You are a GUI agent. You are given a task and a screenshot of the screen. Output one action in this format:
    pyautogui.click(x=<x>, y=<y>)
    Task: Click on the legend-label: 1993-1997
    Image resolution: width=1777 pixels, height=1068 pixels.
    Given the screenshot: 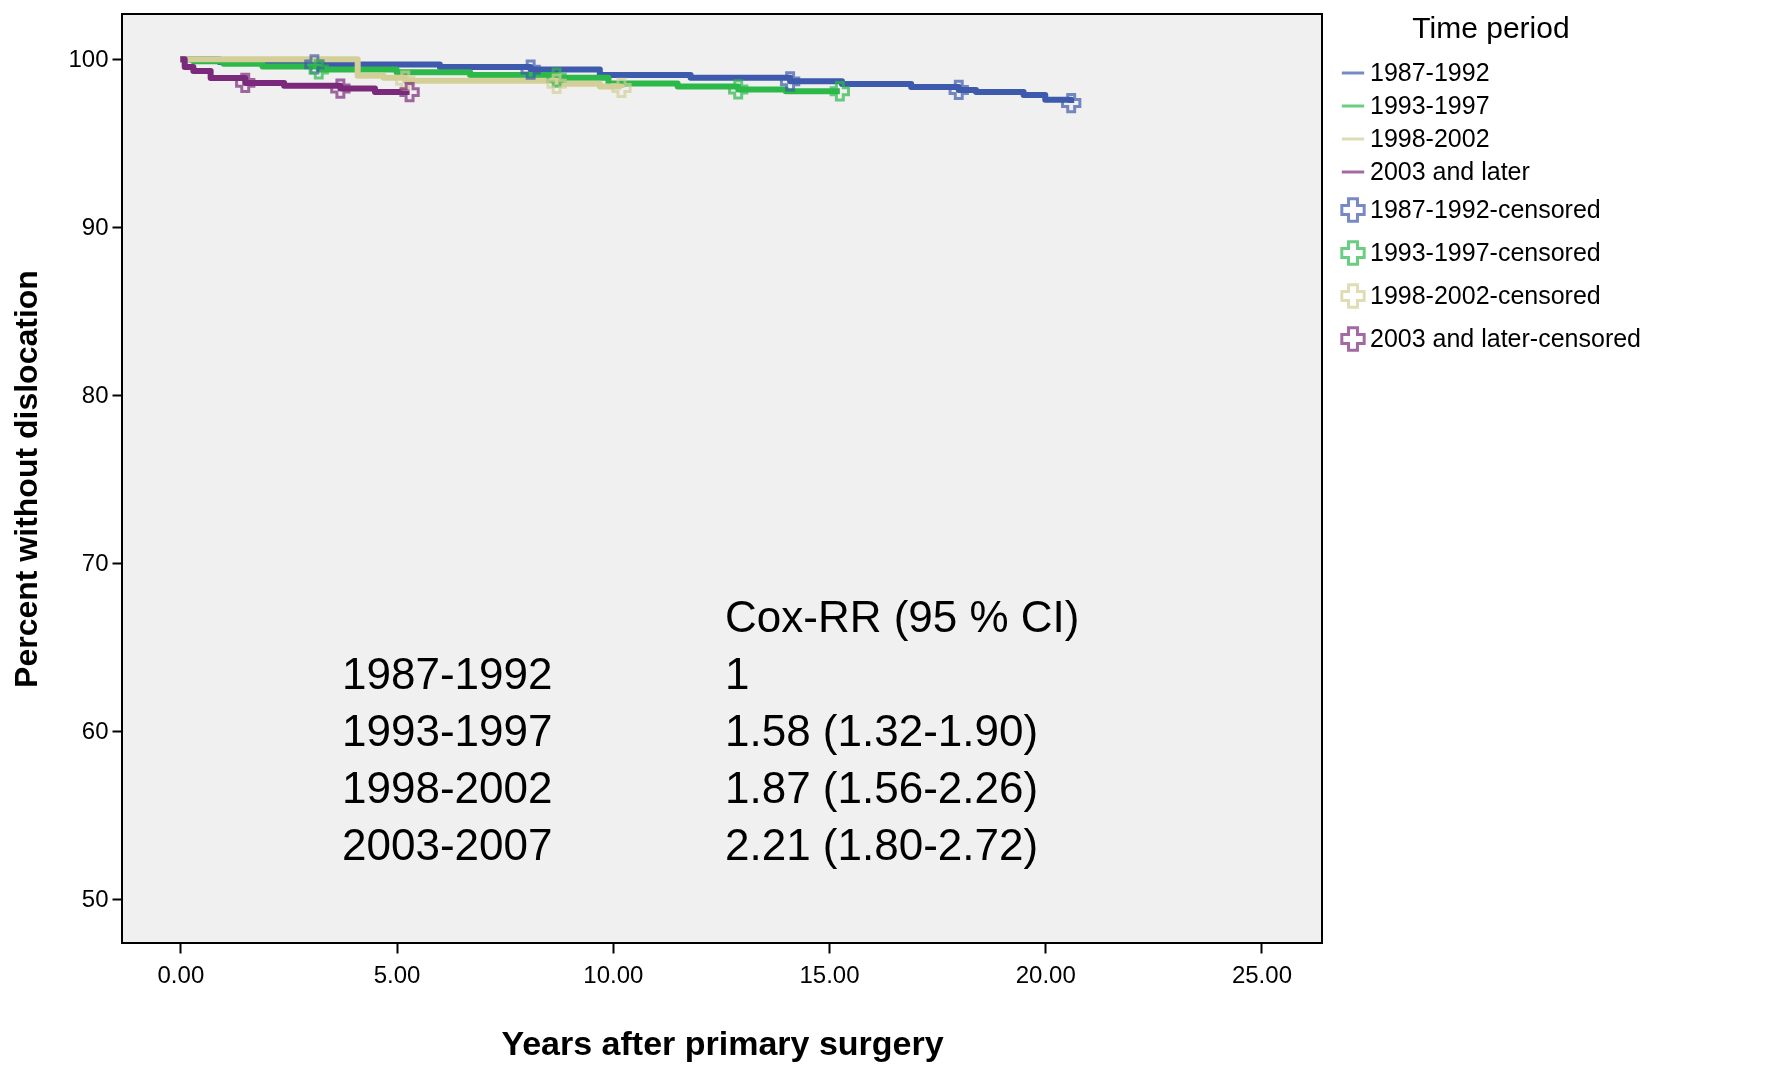 What is the action you would take?
    pyautogui.click(x=1430, y=105)
    